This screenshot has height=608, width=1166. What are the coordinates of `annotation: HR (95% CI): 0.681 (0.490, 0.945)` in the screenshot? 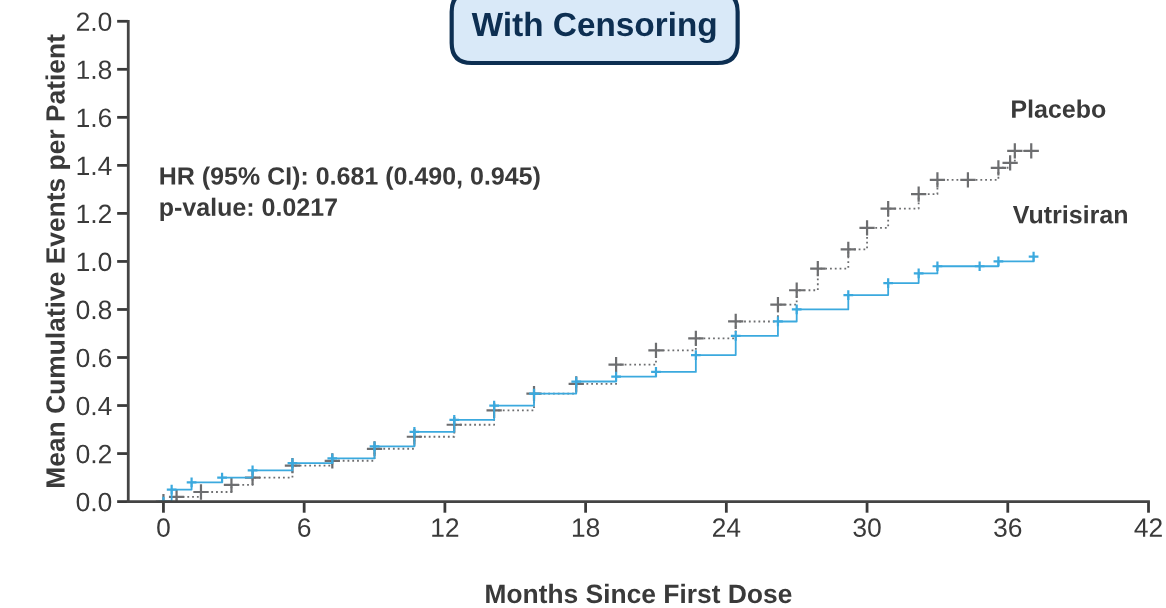 It's located at (350, 178).